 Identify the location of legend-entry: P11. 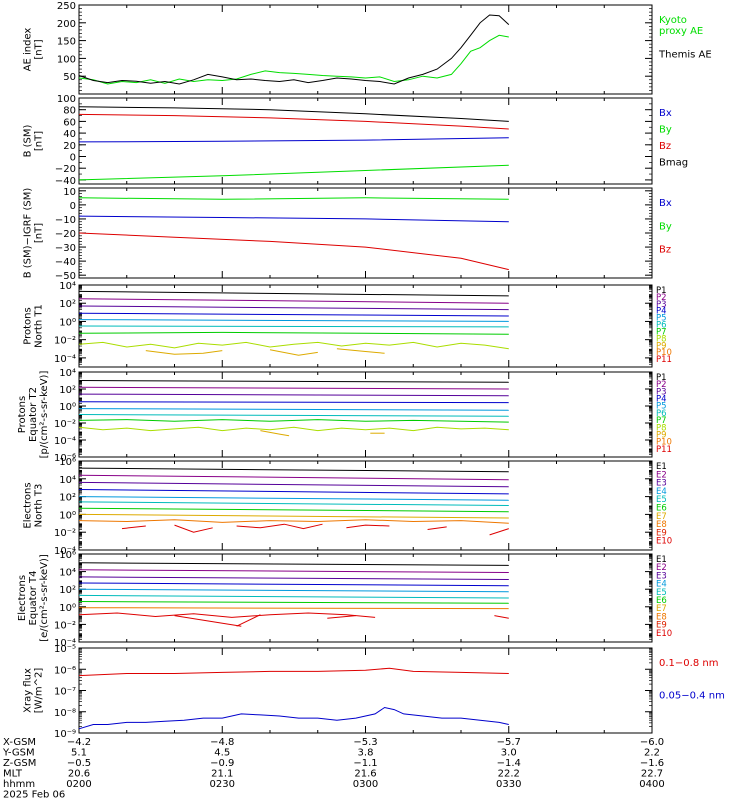
(664, 360).